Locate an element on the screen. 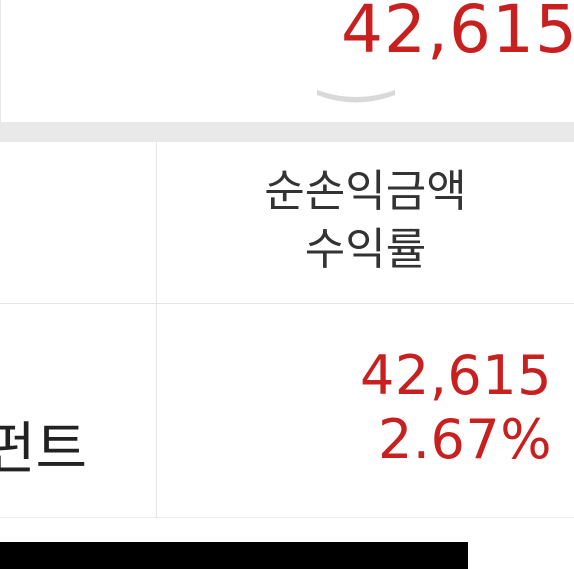  chevron-down-icon is located at coordinates (356, 96).